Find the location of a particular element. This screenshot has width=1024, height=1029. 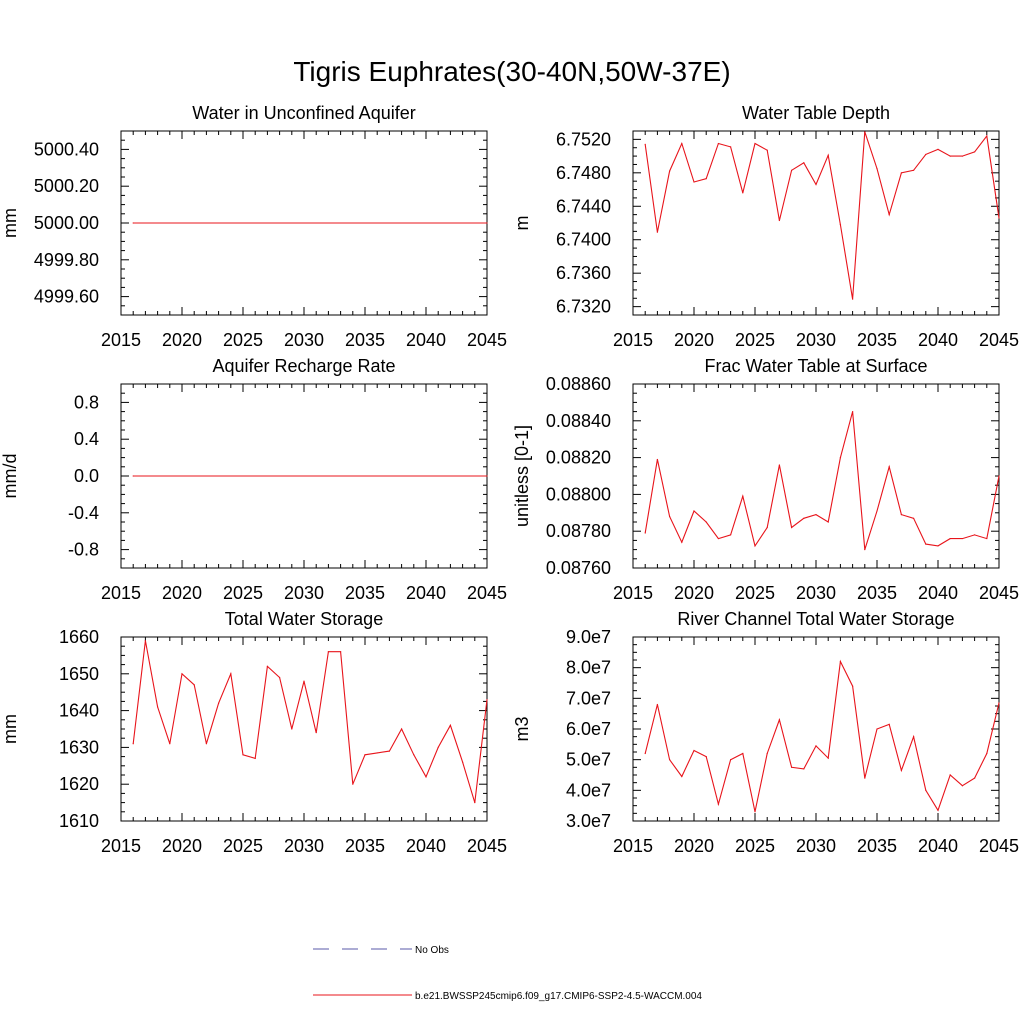

y-tick-label: 6.7480 is located at coordinates (583, 173).